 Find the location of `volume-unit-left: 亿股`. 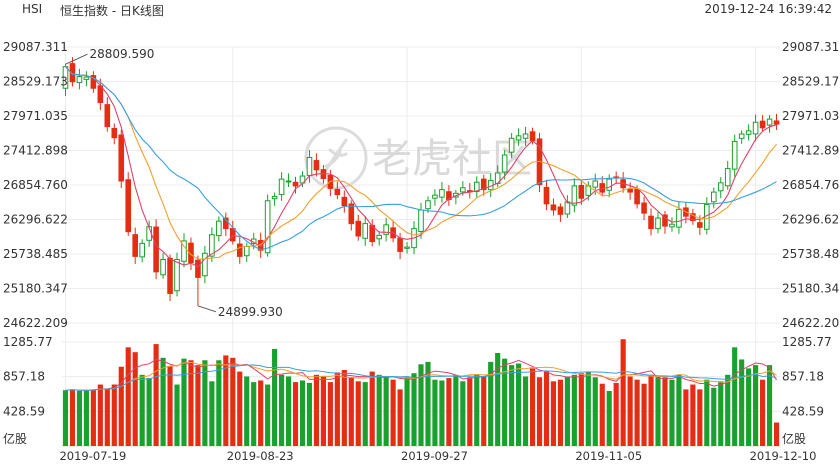

volume-unit-left: 亿股 is located at coordinates (15, 438).